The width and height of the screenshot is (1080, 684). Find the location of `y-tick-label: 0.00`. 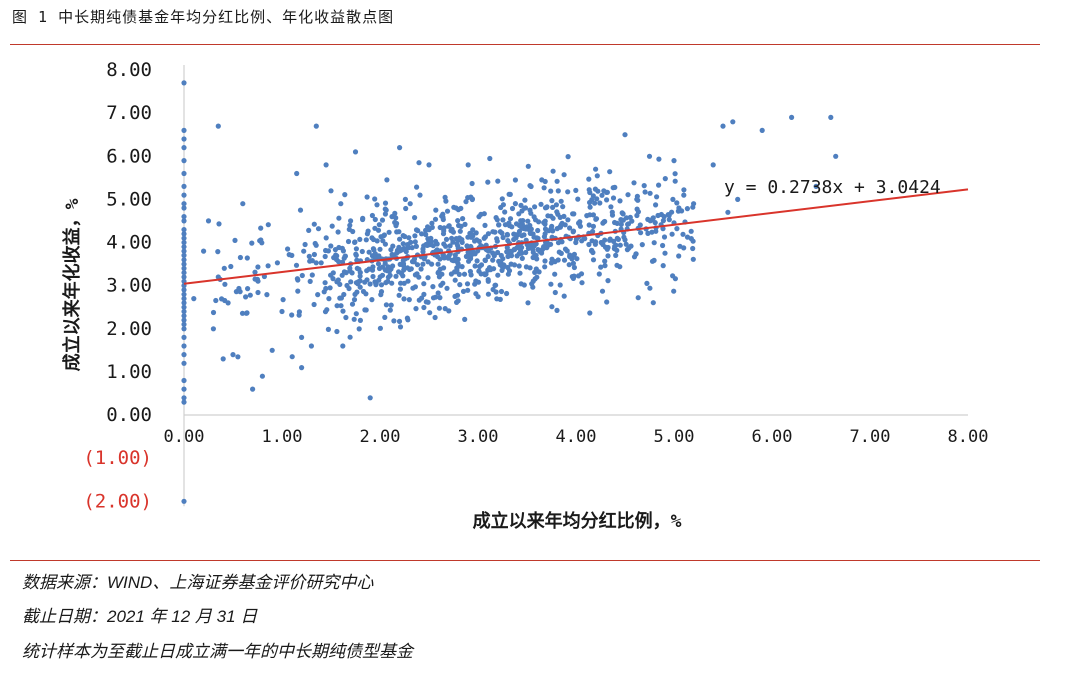

y-tick-label: 0.00 is located at coordinates (129, 415).